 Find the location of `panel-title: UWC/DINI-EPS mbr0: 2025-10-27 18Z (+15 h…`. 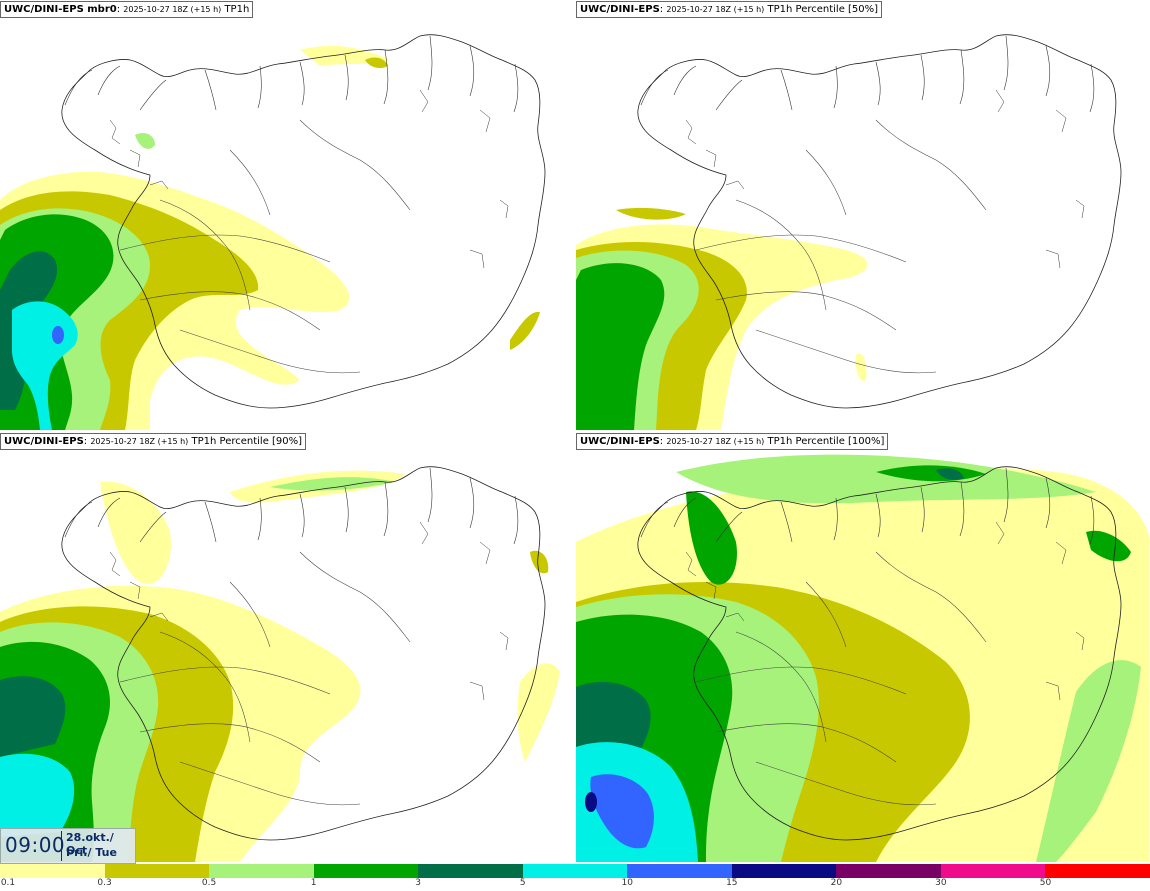

panel-title: UWC/DINI-EPS mbr0: 2025-10-27 18Z (+15 h… is located at coordinates (127, 9).